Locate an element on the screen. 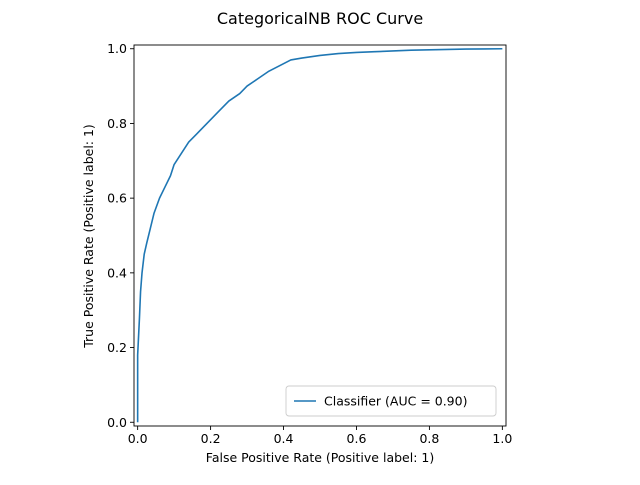  x-tick-label: 0.0 is located at coordinates (138, 438).